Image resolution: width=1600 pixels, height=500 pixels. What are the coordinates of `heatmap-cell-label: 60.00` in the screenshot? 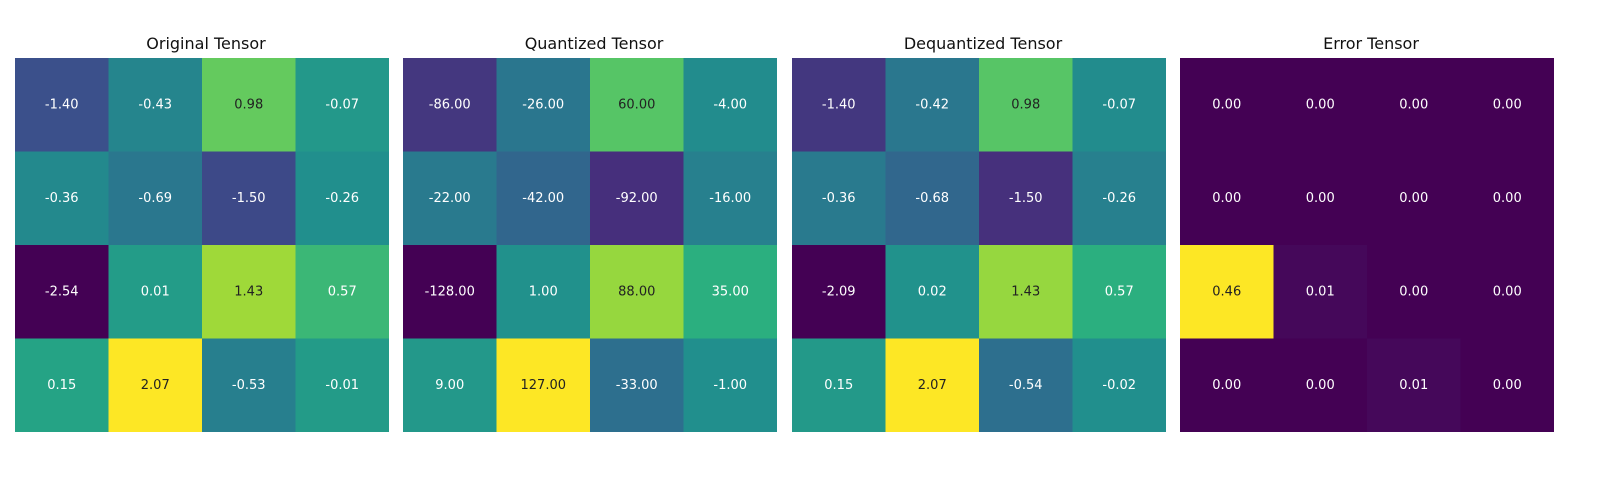 It's located at (636, 104).